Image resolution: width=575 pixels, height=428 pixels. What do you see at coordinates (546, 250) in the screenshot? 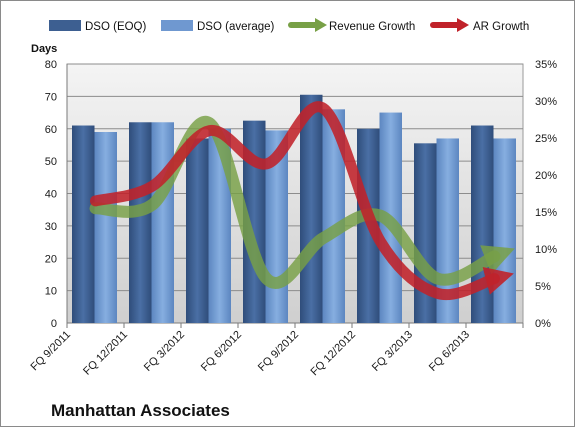
I see `y2-tick-label: 10%` at bounding box center [546, 250].